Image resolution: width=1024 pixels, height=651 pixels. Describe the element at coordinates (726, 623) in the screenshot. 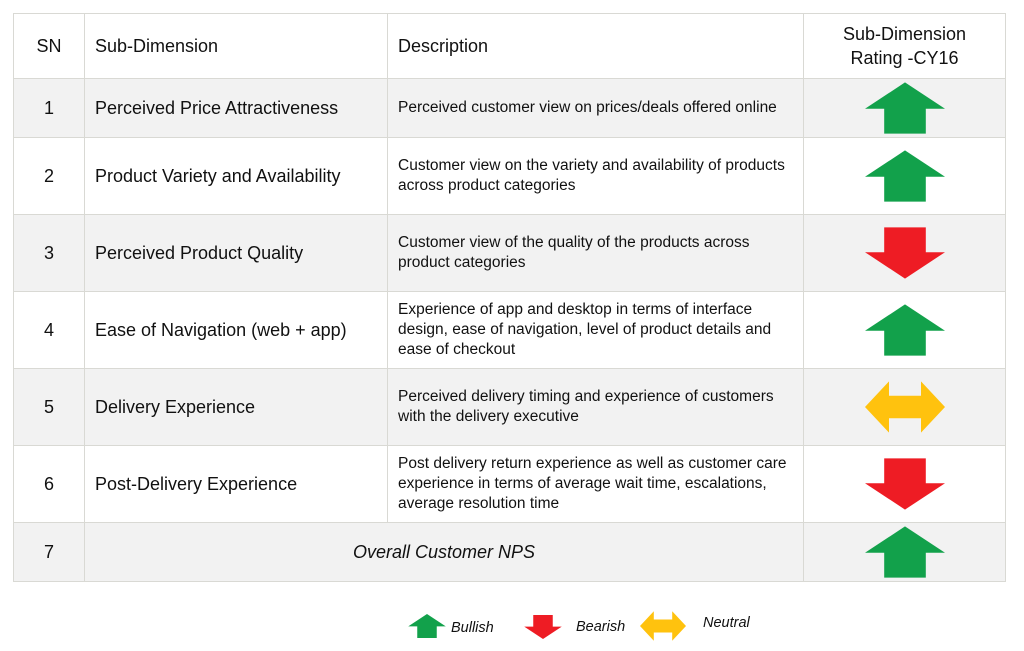

I see `legend-neutral-label: Neutral` at that location.